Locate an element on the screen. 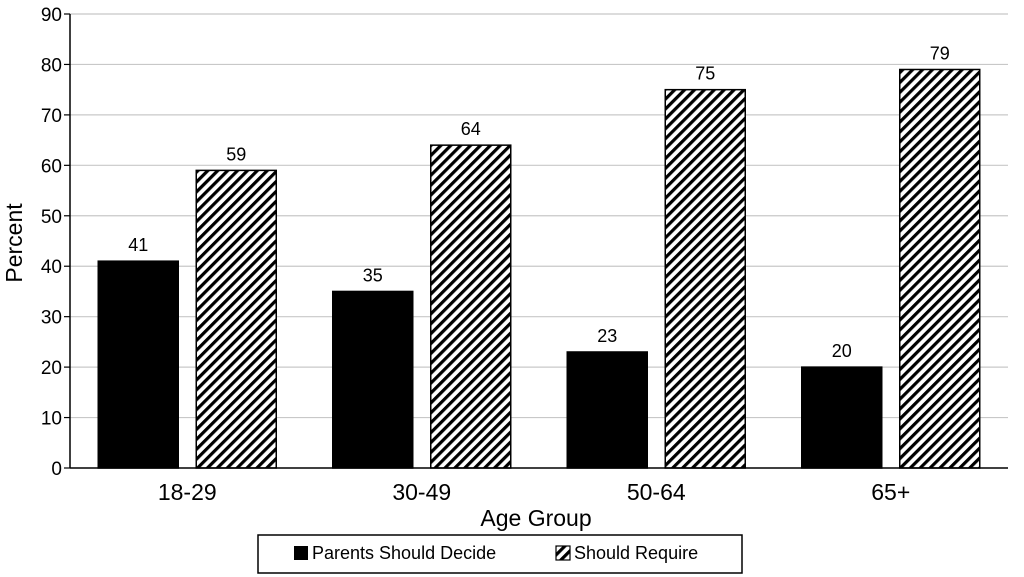 The image size is (1024, 577). y-tick-label-50: 50 is located at coordinates (51, 217).